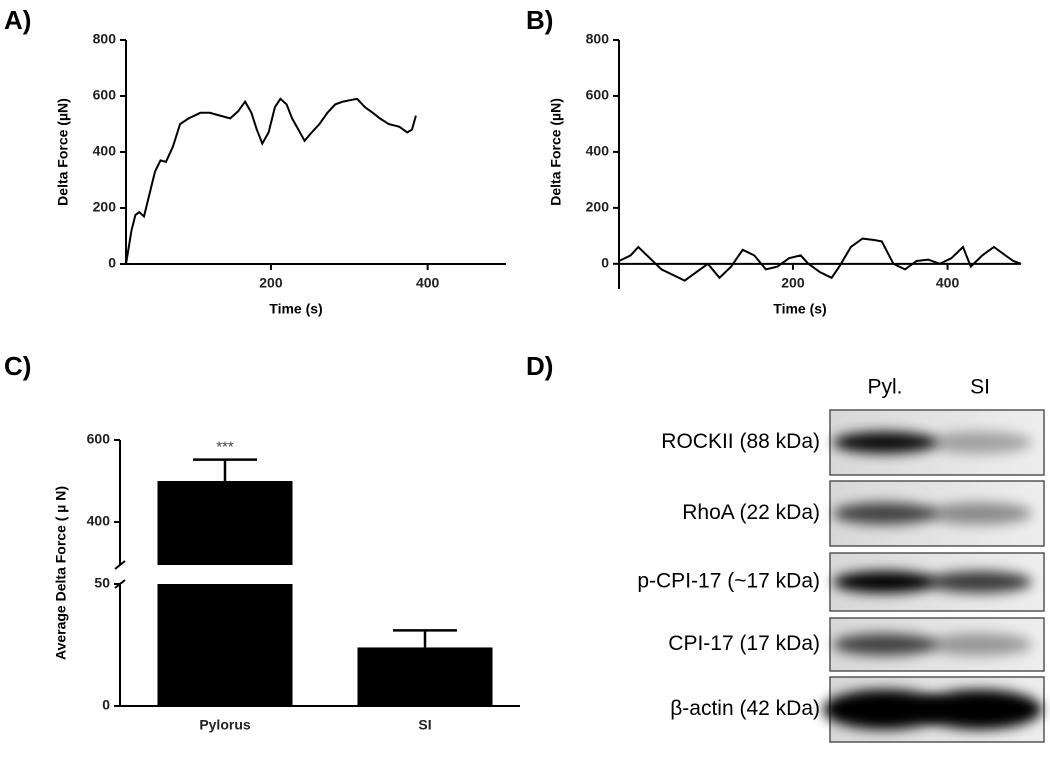 This screenshot has height=764, width=1050. Describe the element at coordinates (751, 512) in the screenshot. I see `row-label: RhoA (22 kDa)` at that location.